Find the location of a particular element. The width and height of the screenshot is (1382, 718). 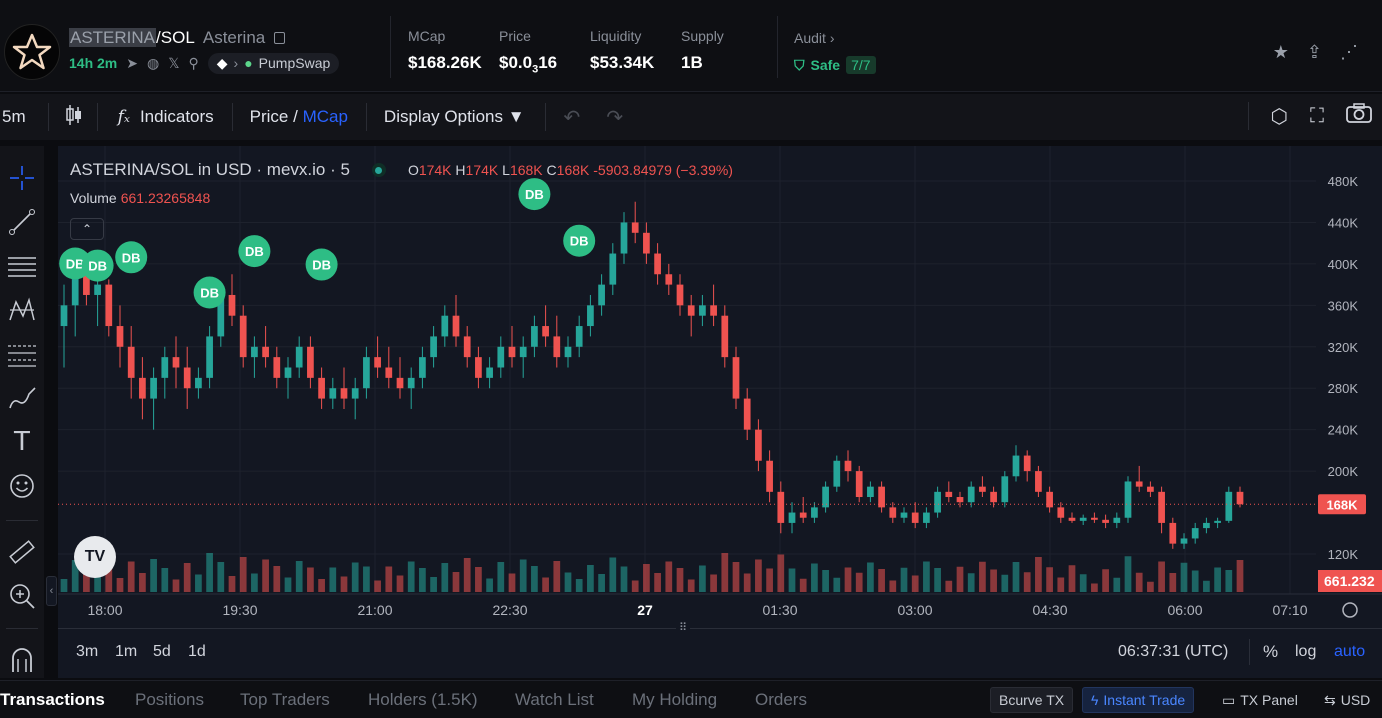

x-tick-label: 01:30 is located at coordinates (779, 610).